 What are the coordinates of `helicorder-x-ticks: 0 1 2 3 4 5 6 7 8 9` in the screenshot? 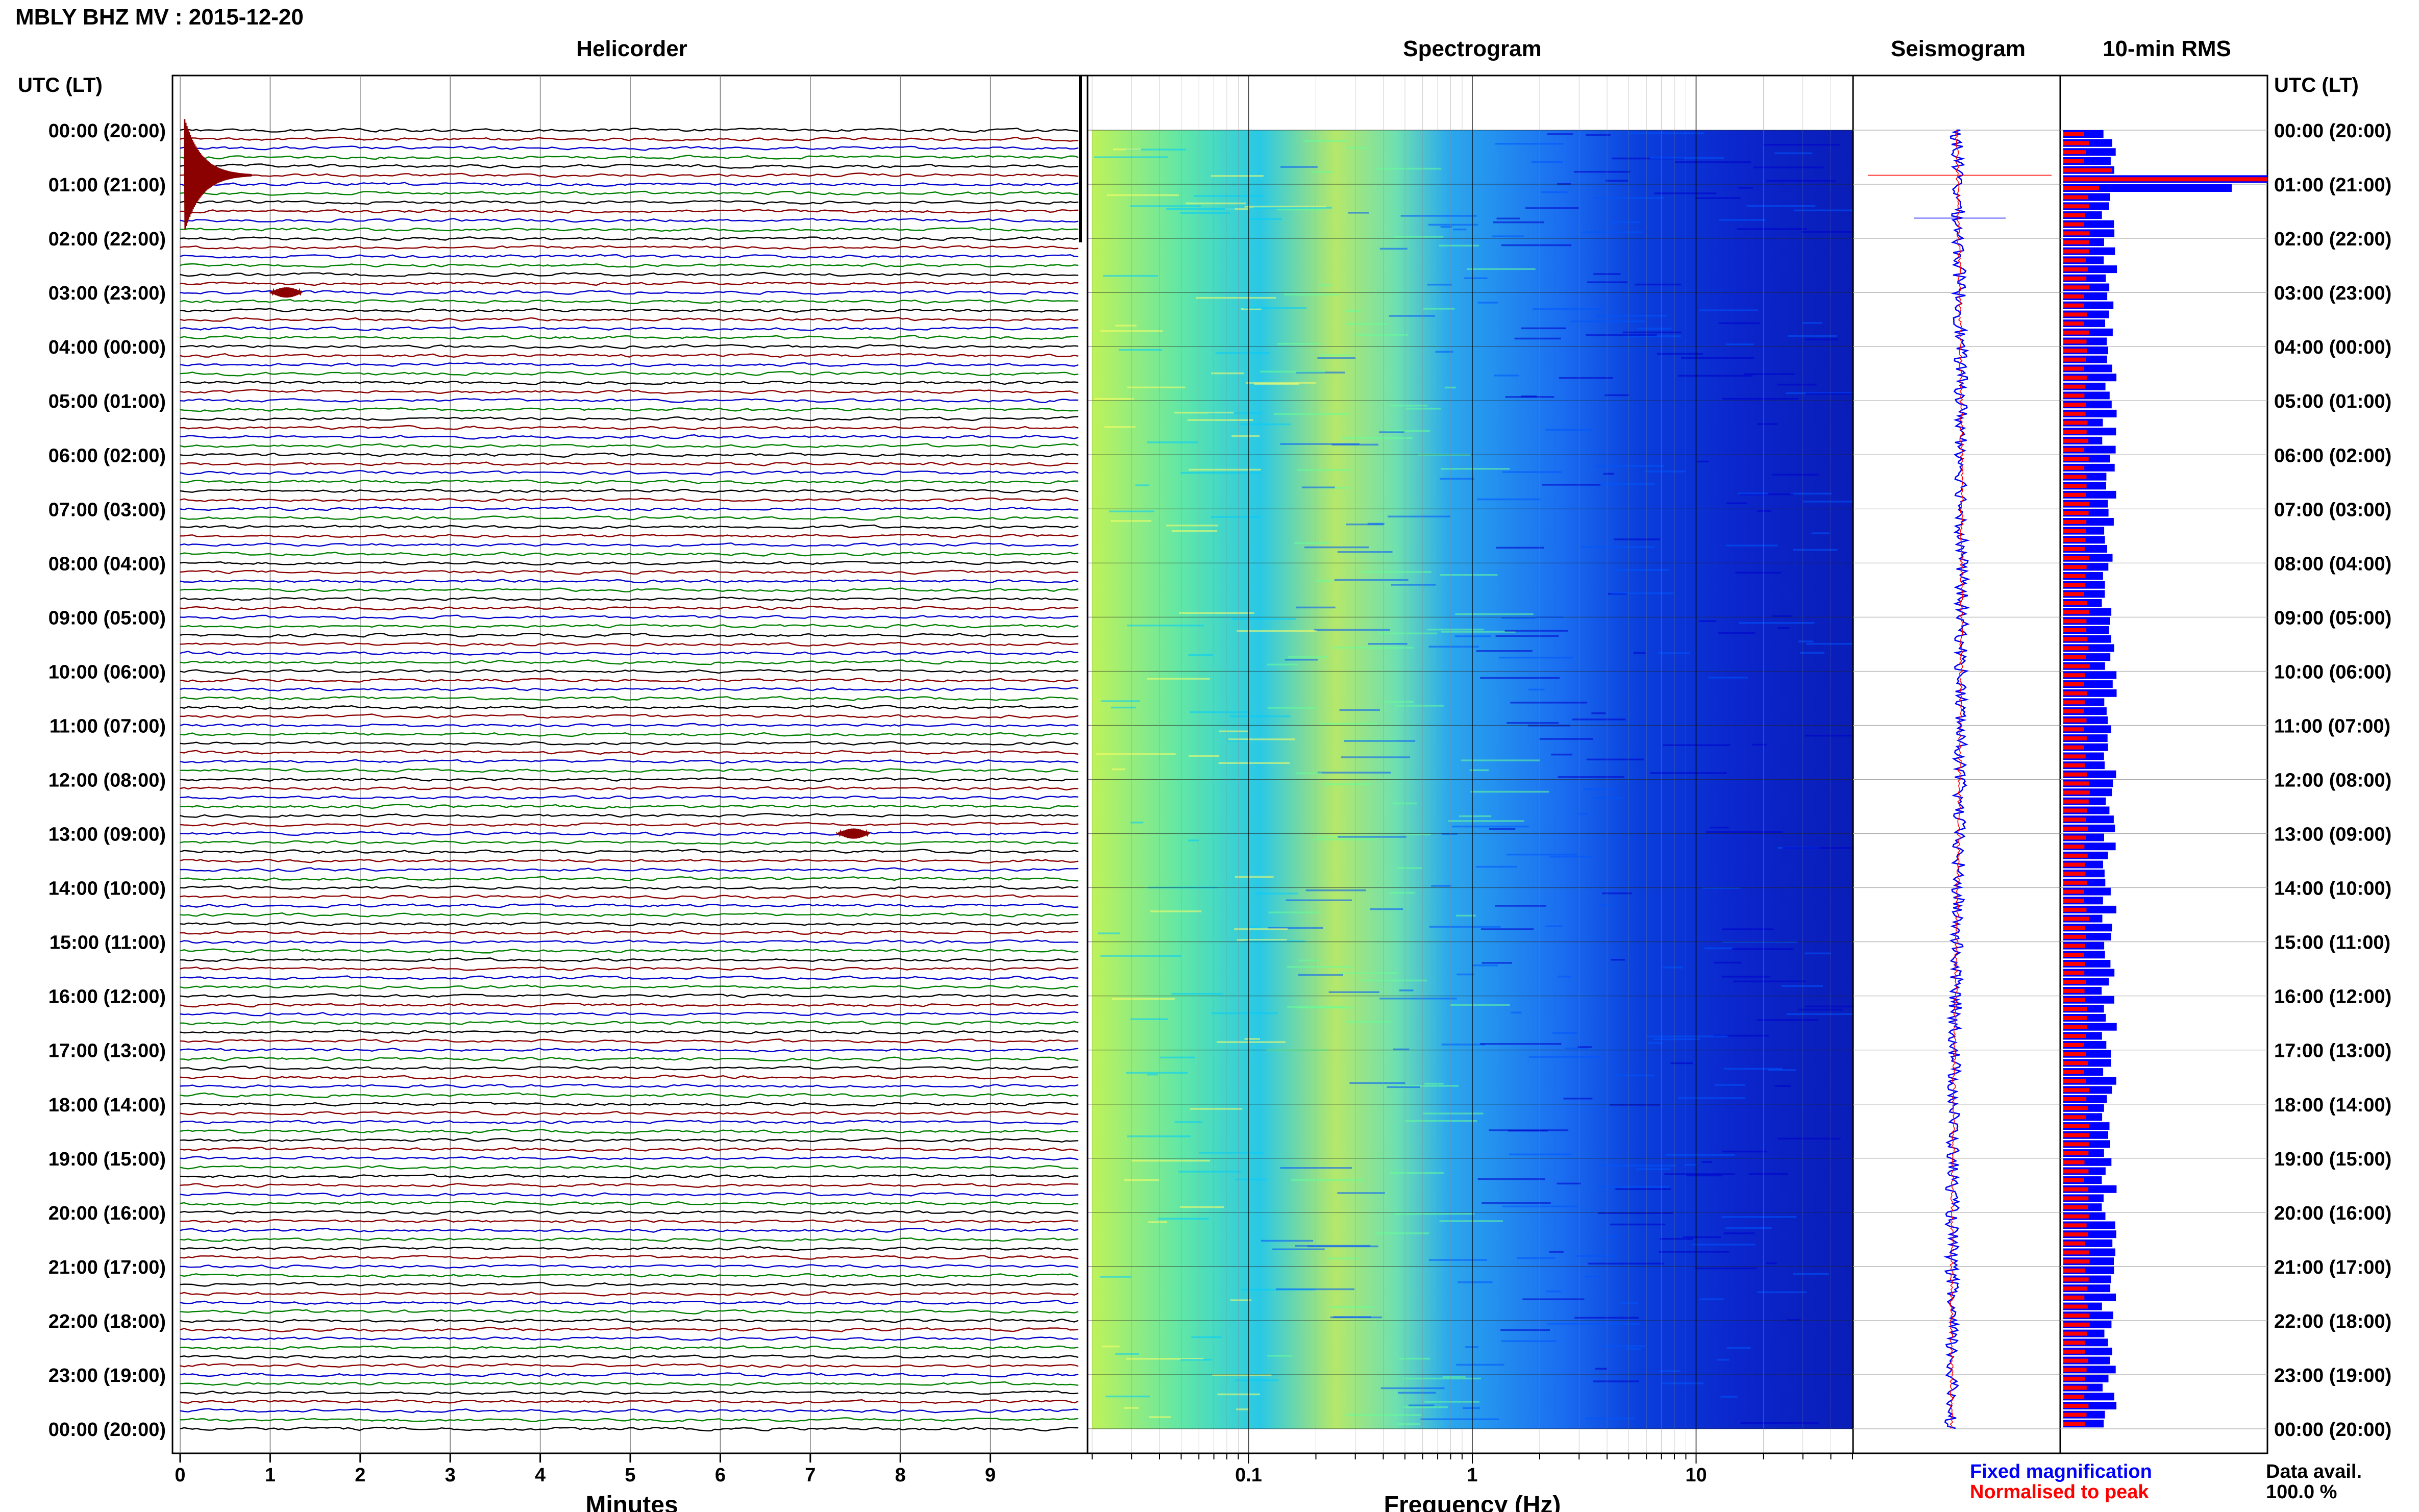 It's located at (585, 1469).